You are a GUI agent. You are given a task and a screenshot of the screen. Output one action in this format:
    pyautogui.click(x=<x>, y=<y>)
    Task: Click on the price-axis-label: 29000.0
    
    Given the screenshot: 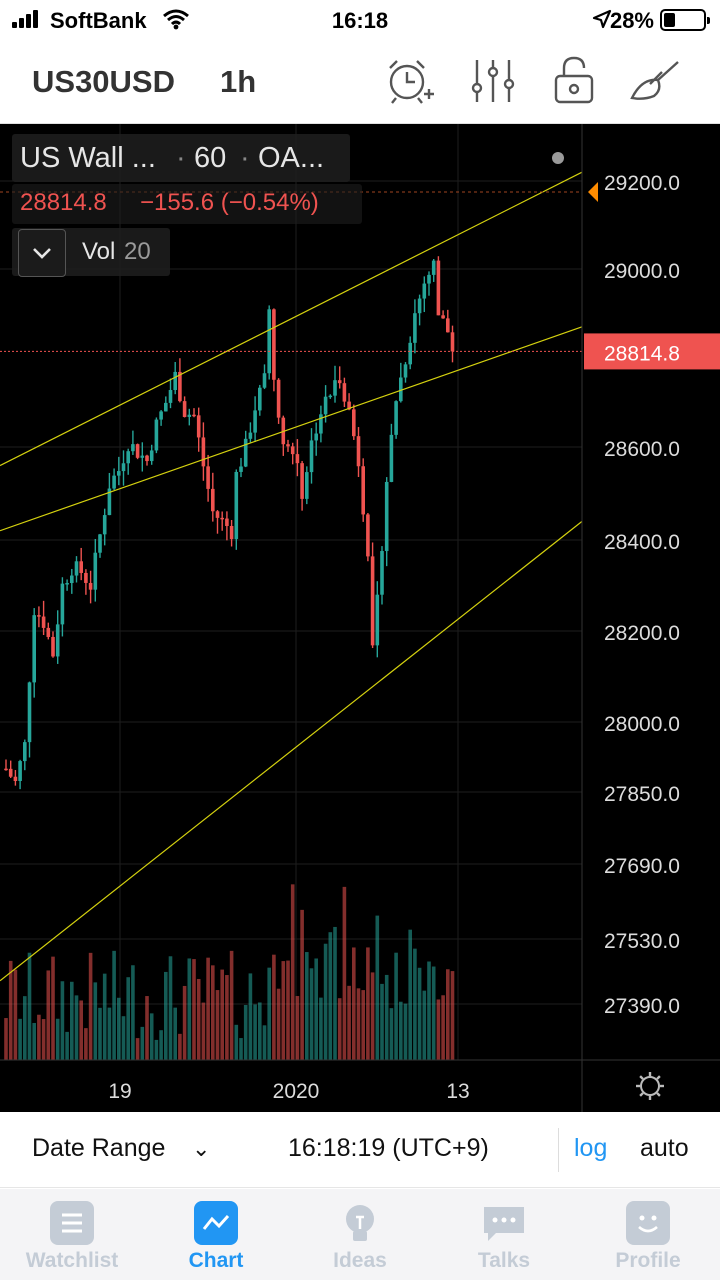 What is the action you would take?
    pyautogui.click(x=642, y=271)
    